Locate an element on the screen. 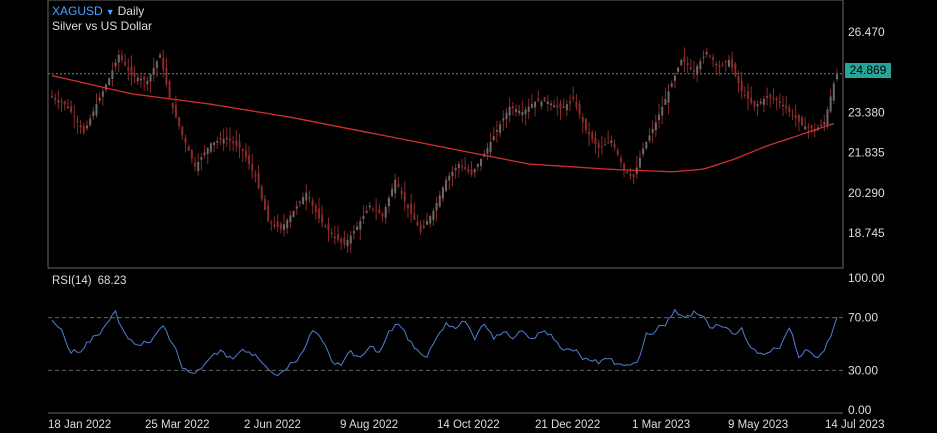 Image resolution: width=937 pixels, height=433 pixels. symbol-name: XAGUSD is located at coordinates (77, 11).